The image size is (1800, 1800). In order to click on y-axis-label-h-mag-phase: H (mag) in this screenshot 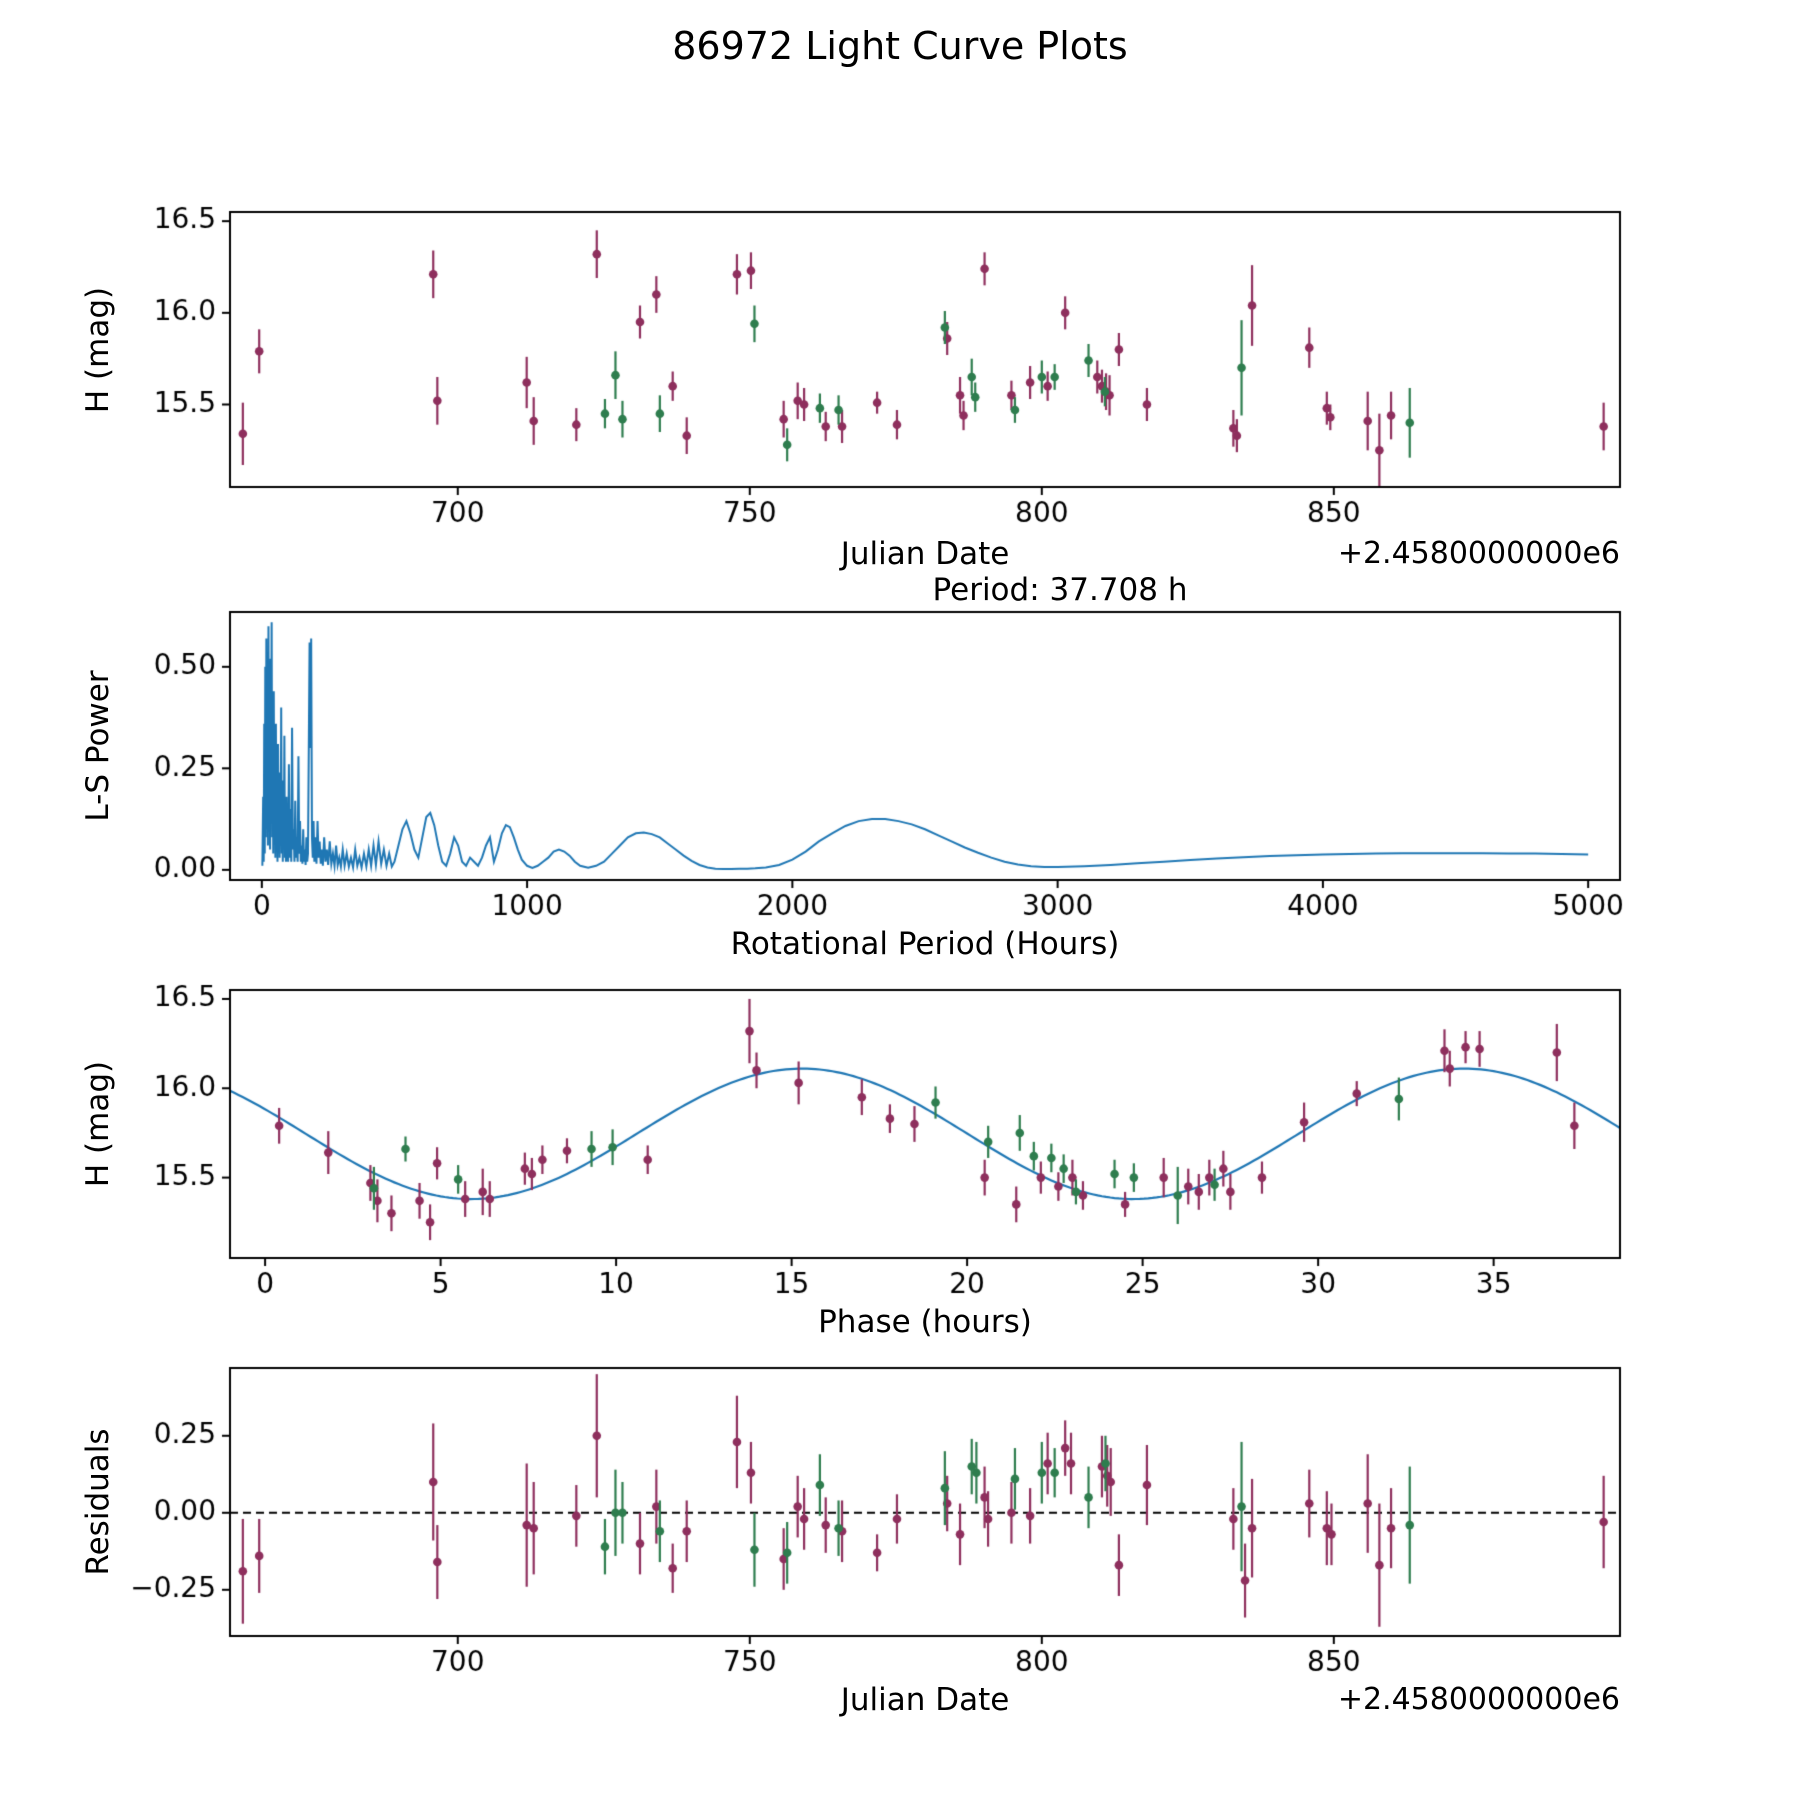, I will do `click(98, 1124)`.